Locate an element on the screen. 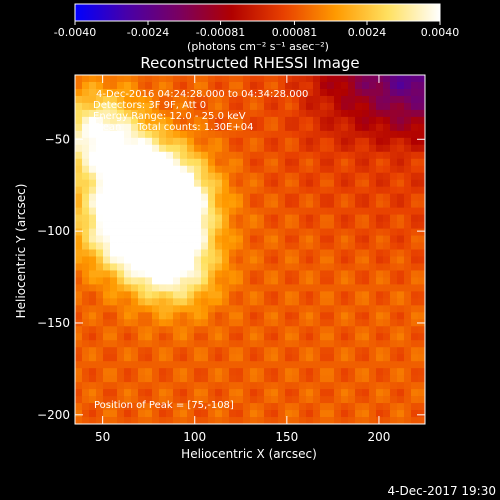 The width and height of the screenshot is (500, 500). colorbar-unit-label: (photons cm⁻² s⁻¹ asec⁻²) is located at coordinates (258, 46).